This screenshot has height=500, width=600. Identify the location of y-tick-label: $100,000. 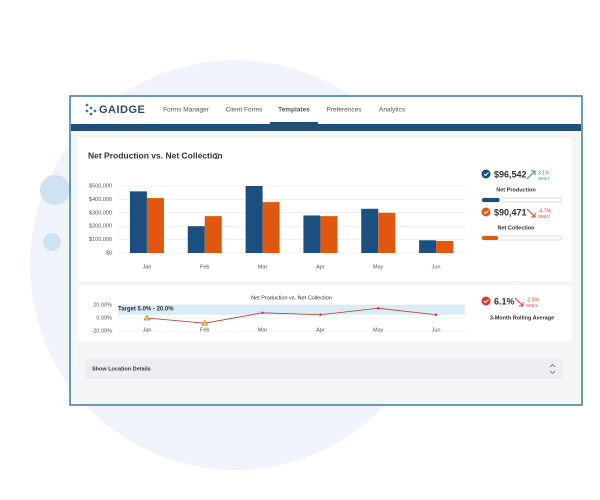
(100, 240).